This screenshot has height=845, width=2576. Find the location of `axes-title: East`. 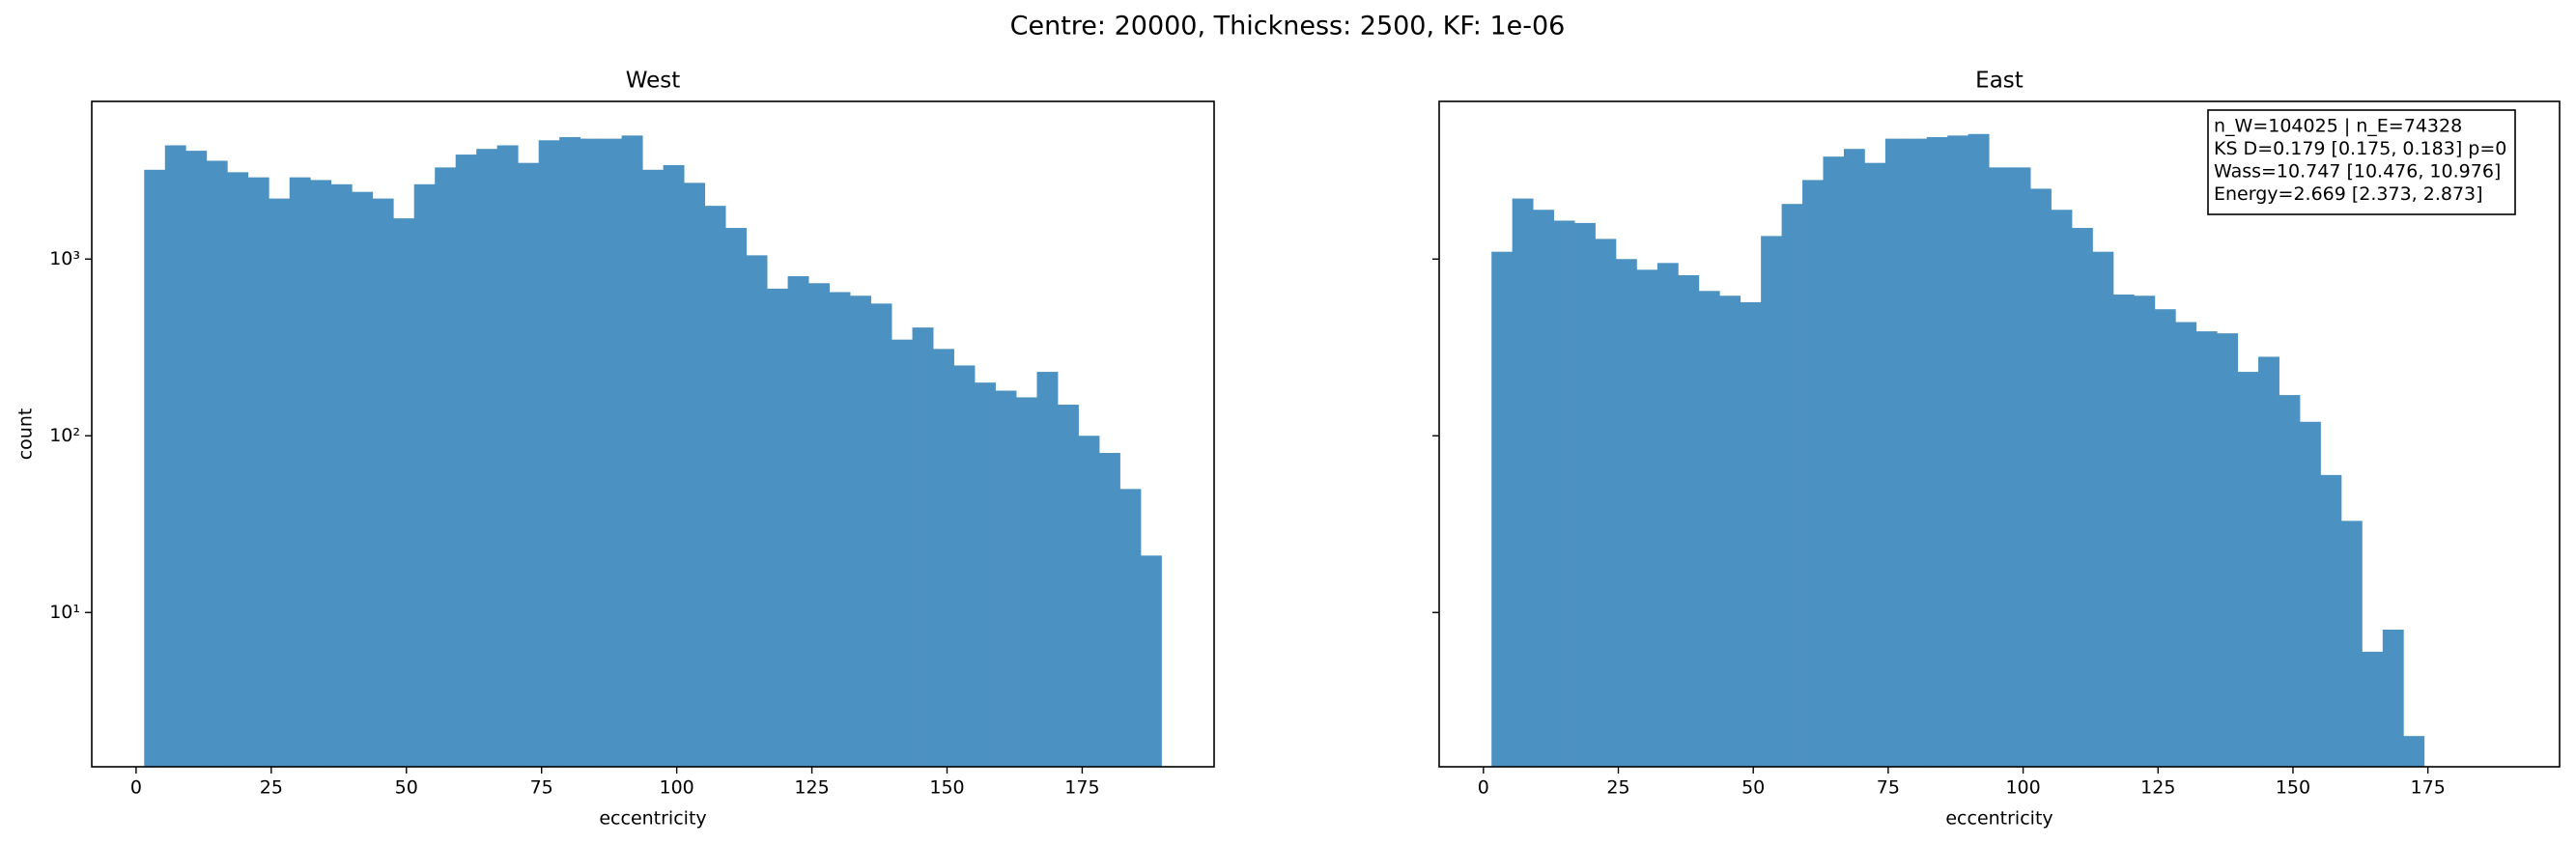

axes-title: East is located at coordinates (1999, 81).